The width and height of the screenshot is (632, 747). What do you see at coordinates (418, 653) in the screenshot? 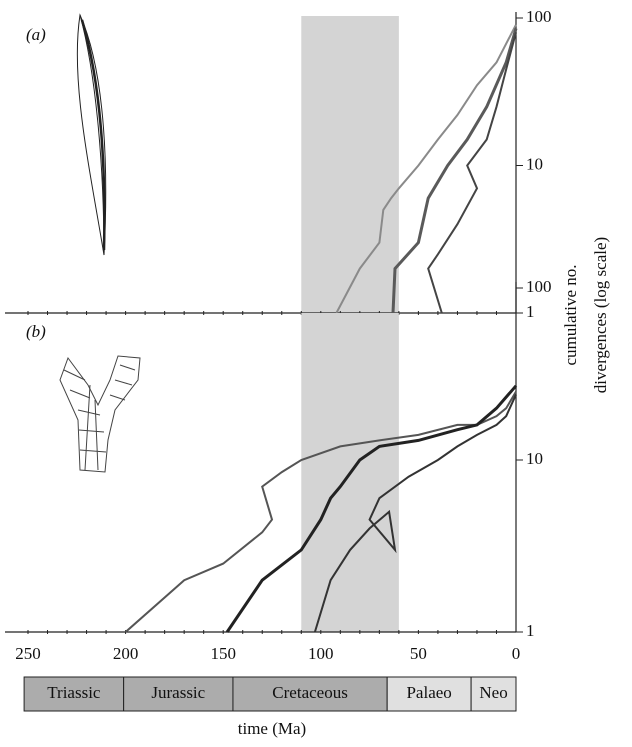
I see `x-tick-label: 50` at bounding box center [418, 653].